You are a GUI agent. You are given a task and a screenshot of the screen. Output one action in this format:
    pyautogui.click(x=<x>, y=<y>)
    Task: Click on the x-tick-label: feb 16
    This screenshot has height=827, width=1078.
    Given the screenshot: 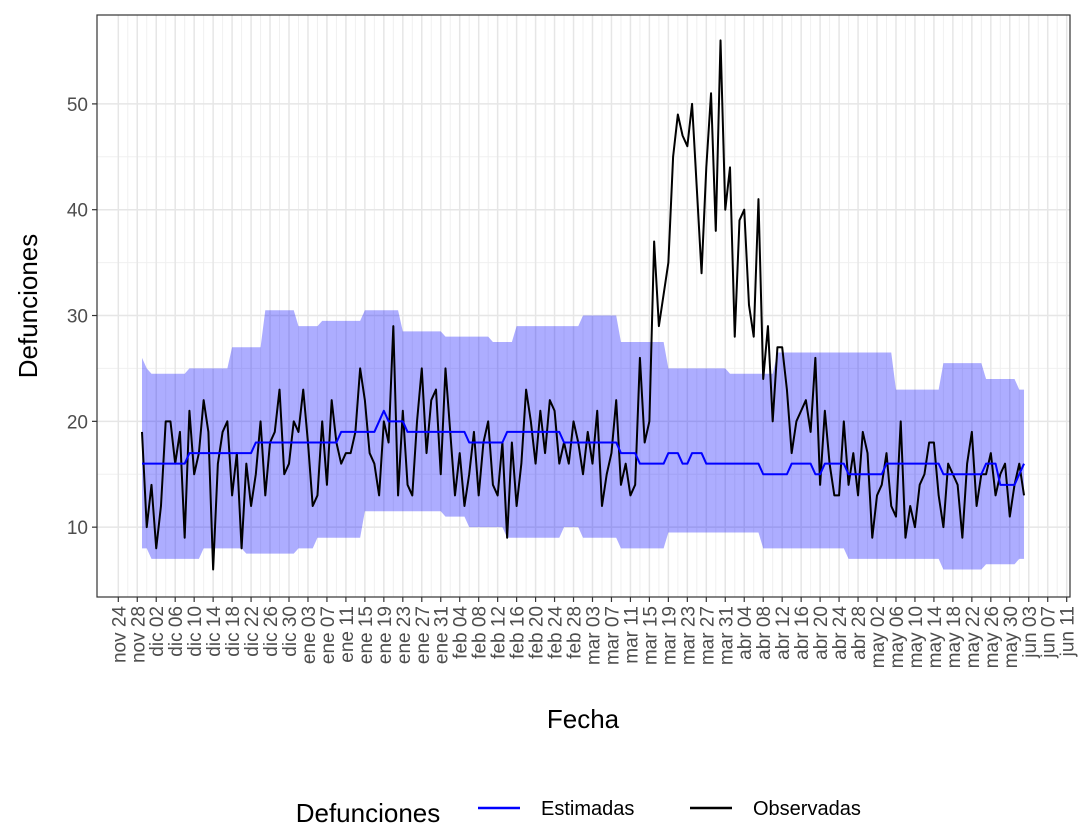 What is the action you would take?
    pyautogui.click(x=518, y=632)
    